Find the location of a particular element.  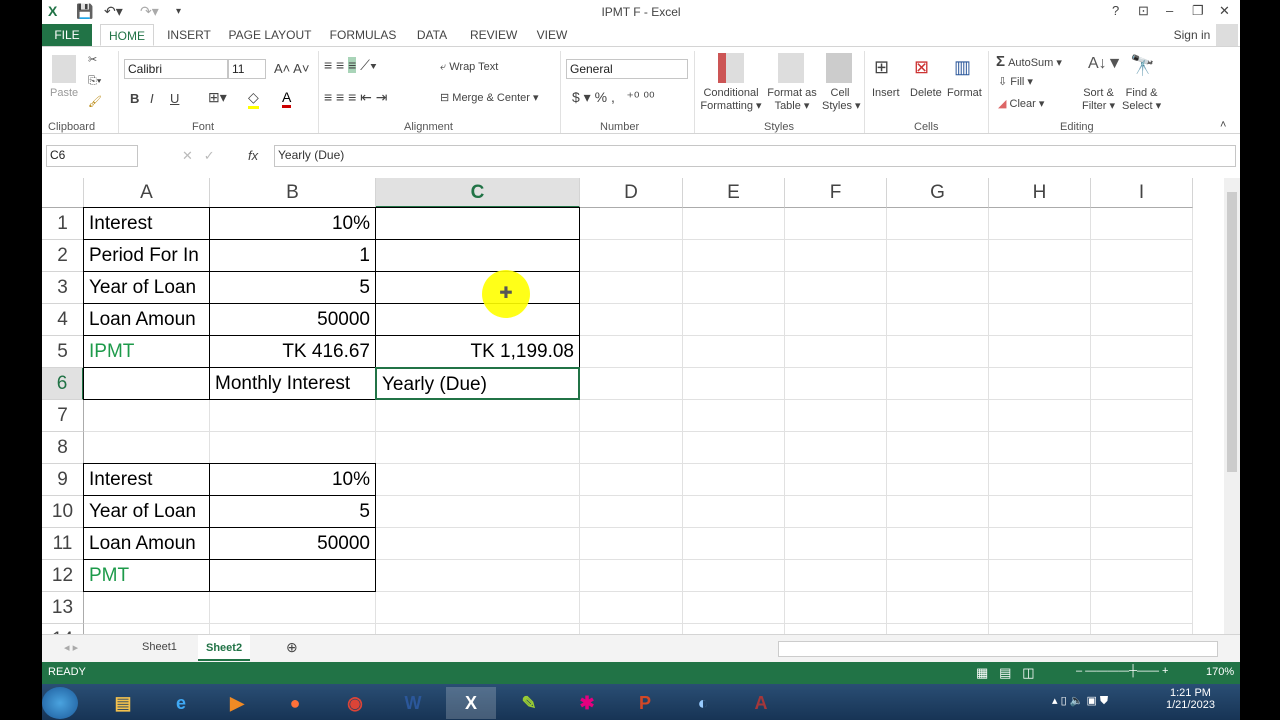

tab-home: HOME is located at coordinates (127, 35).